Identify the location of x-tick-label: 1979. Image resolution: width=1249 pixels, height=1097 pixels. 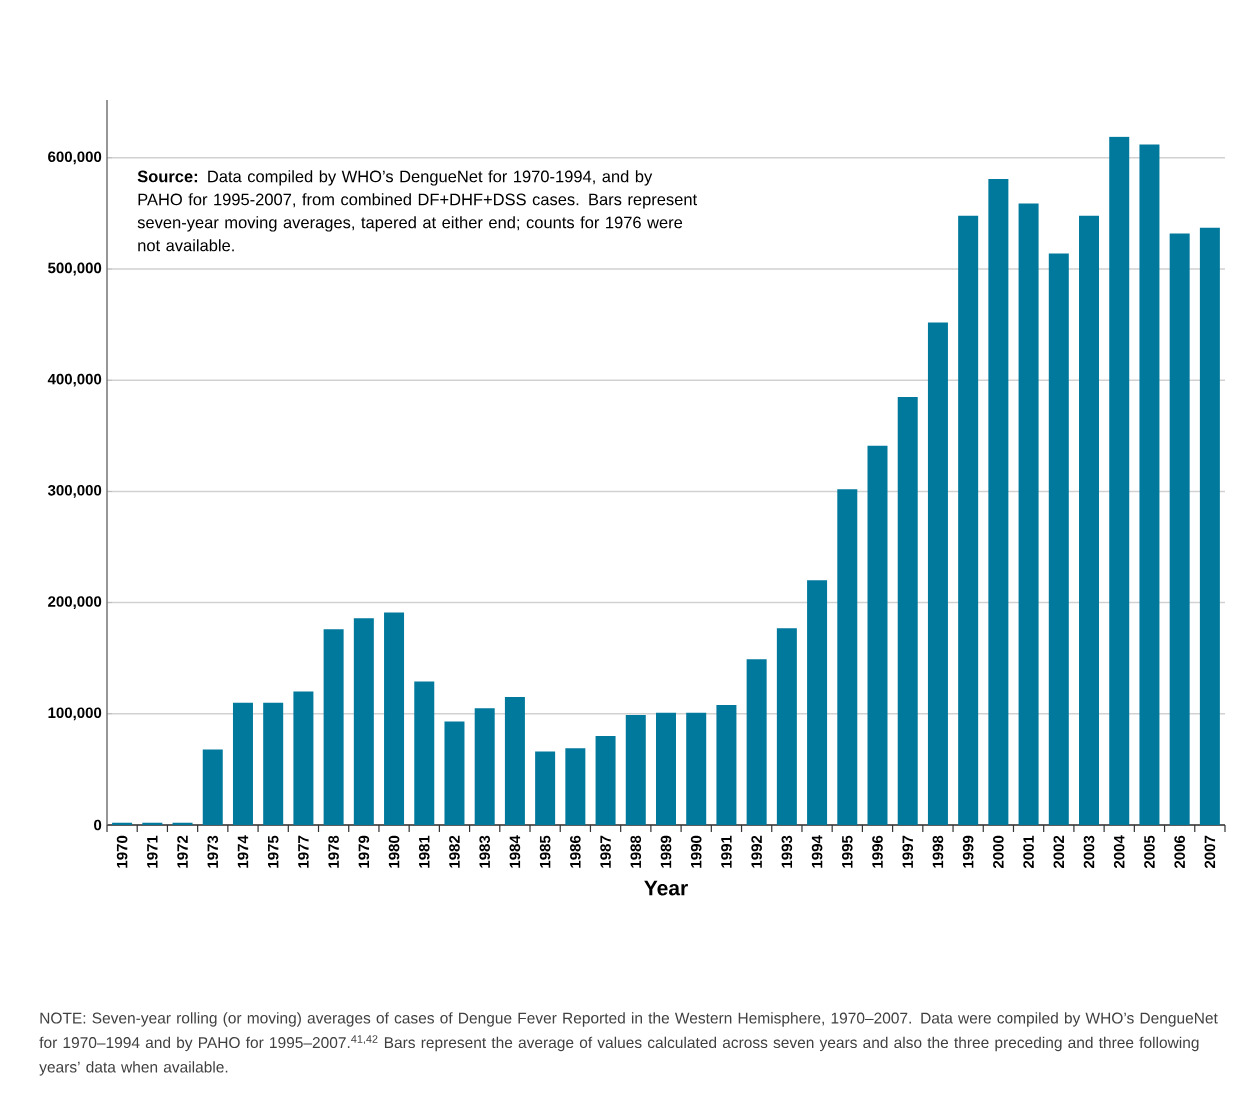
(364, 851).